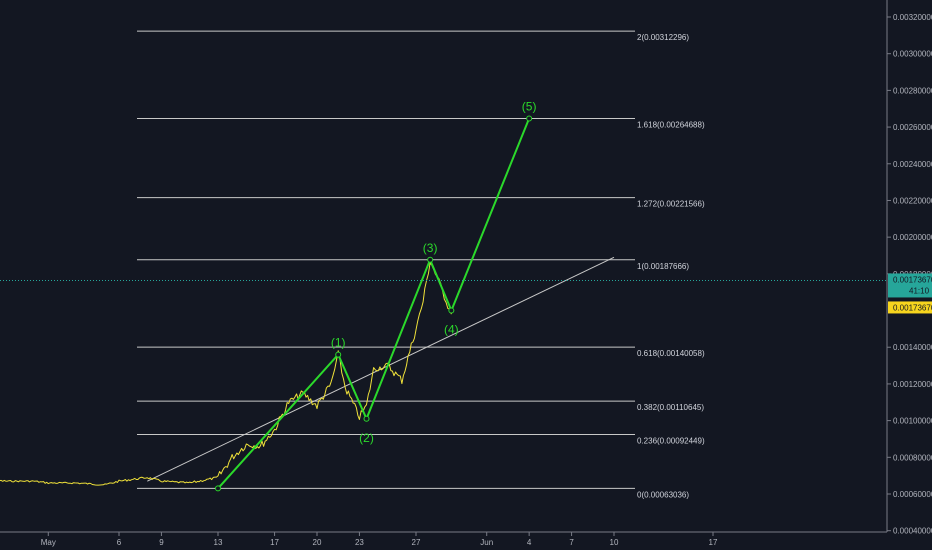  What do you see at coordinates (670, 407) in the screenshot?
I see `fib-label-5: 0.382(0.00110645)` at bounding box center [670, 407].